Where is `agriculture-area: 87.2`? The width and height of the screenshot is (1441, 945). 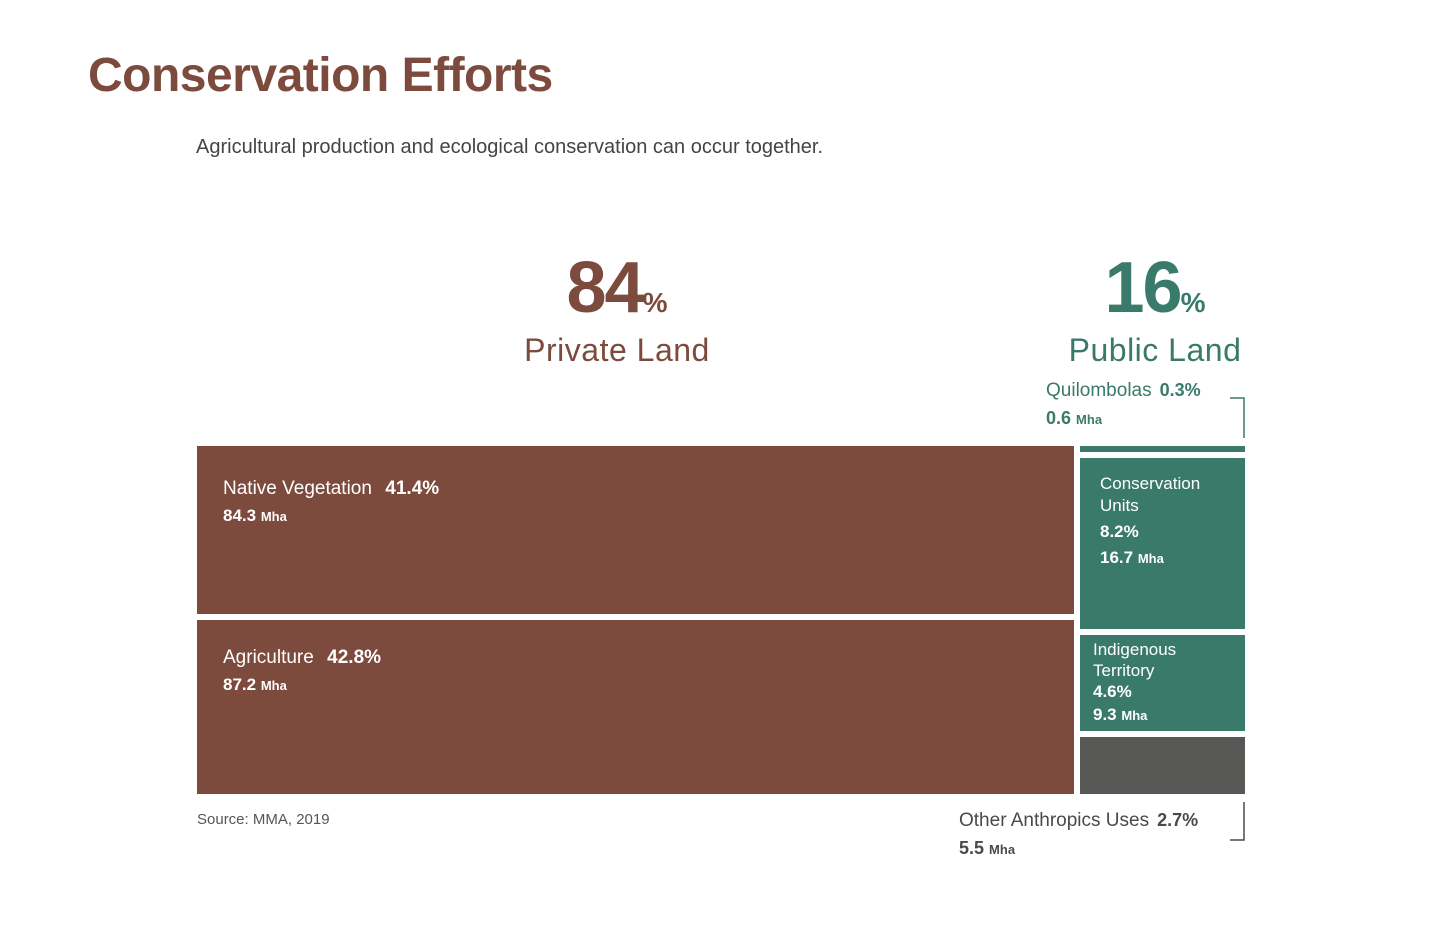
agriculture-area: 87.2 is located at coordinates (240, 684).